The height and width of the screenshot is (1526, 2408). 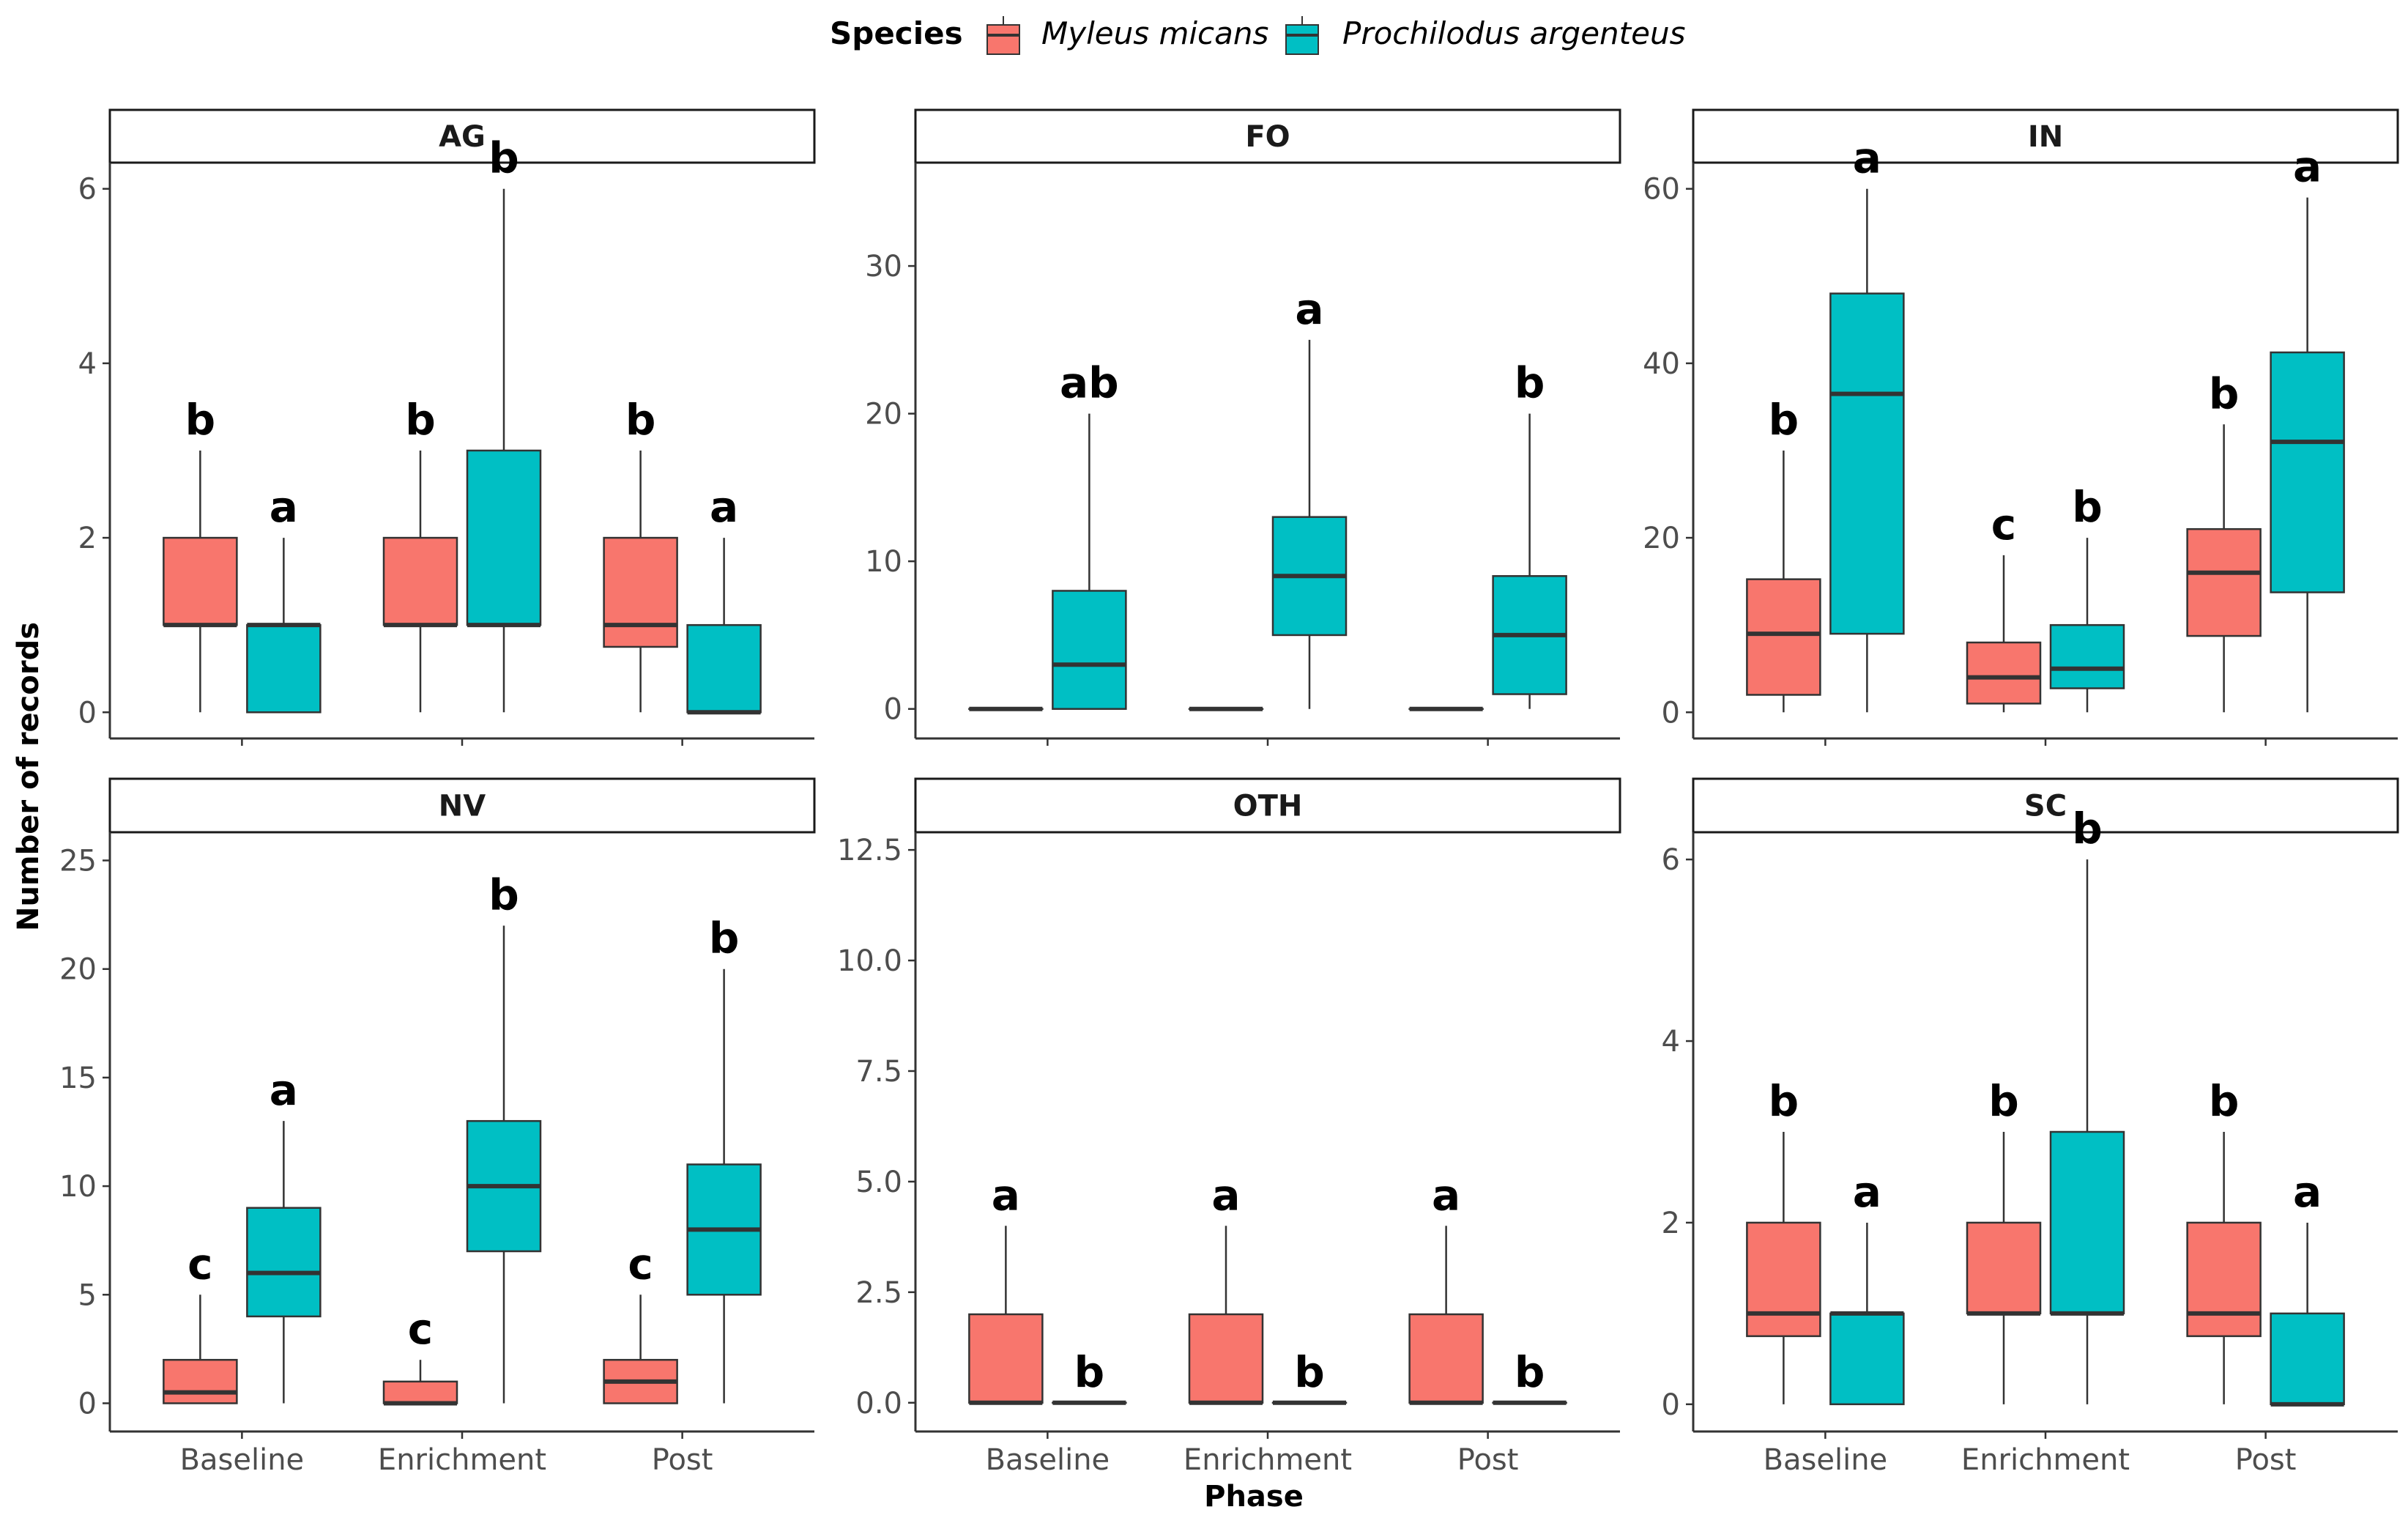 I want to click on y-tick-label: 15, so click(x=78, y=1078).